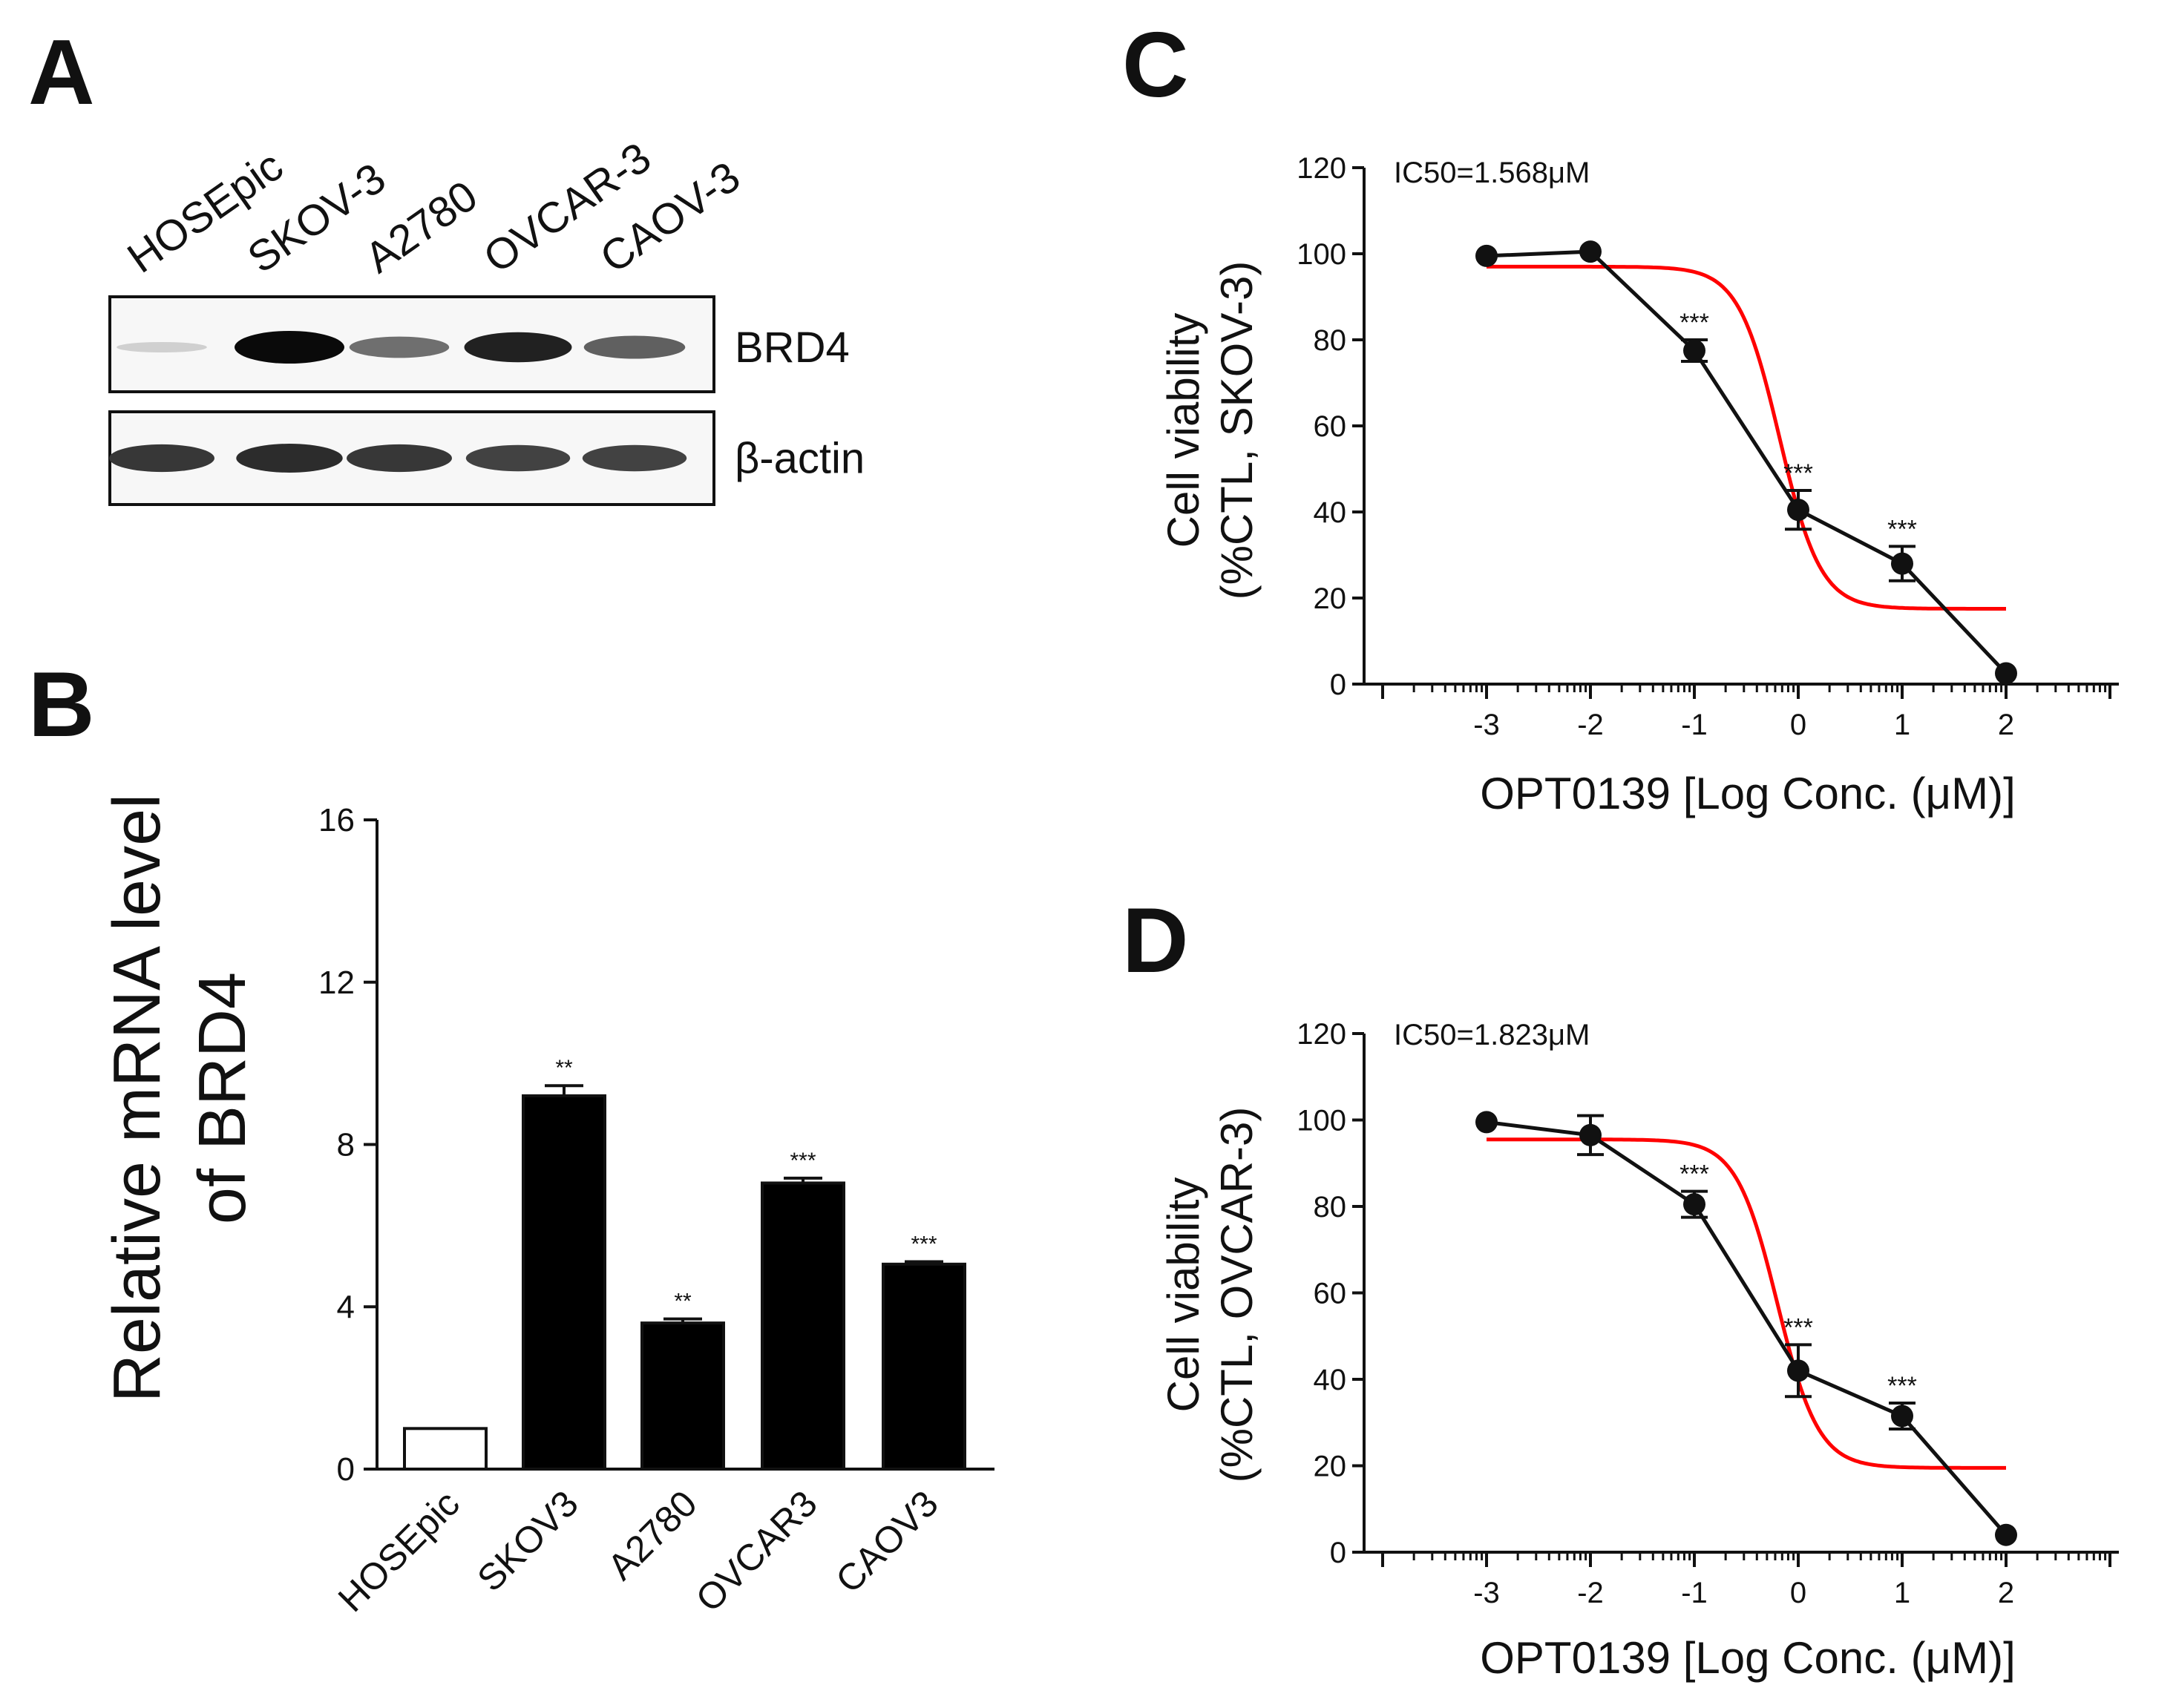 The width and height of the screenshot is (2176, 1708). What do you see at coordinates (1183, 1295) in the screenshot?
I see `y-axis-title-d-line1: Cell viability` at bounding box center [1183, 1295].